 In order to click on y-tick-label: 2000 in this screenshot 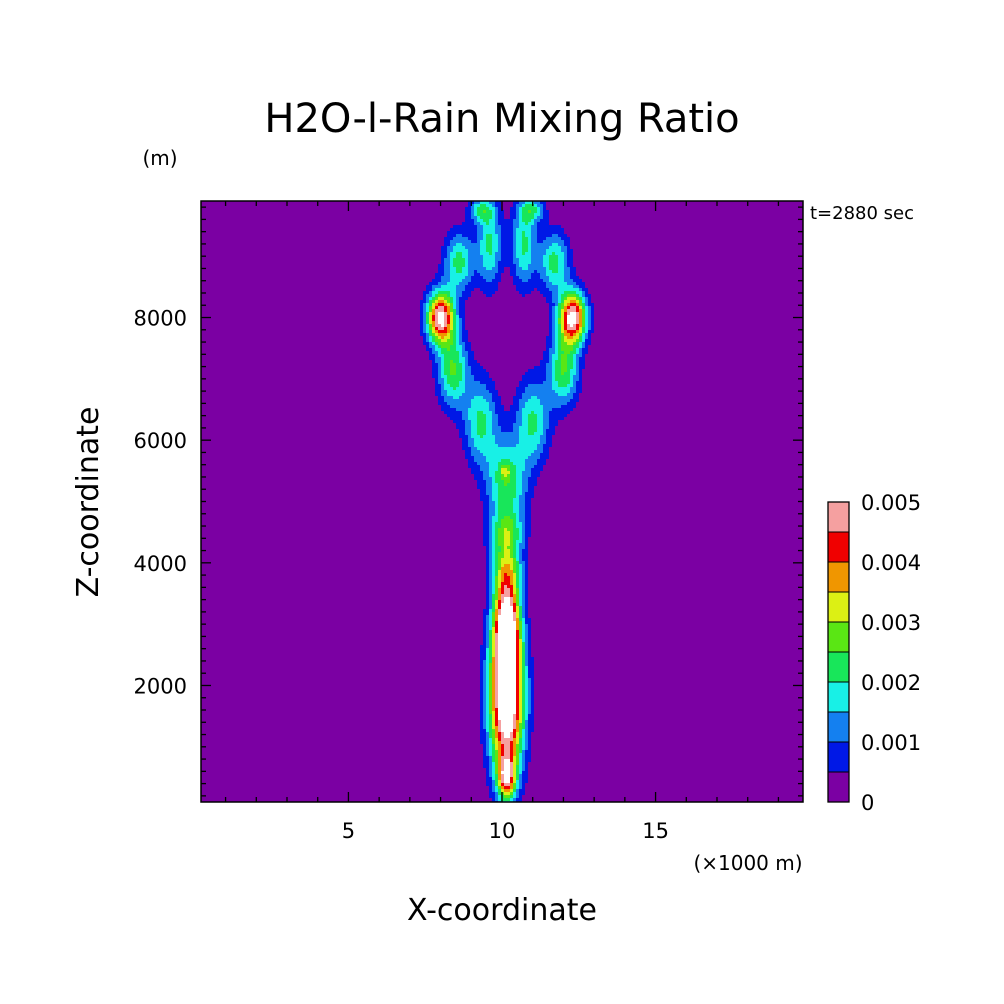, I will do `click(160, 686)`.